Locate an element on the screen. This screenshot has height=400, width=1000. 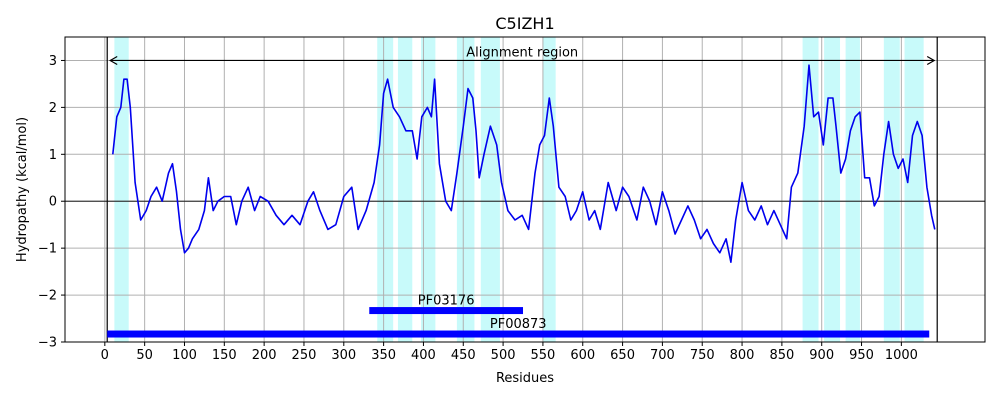
domain-bar-PF00873 is located at coordinates (518, 334).